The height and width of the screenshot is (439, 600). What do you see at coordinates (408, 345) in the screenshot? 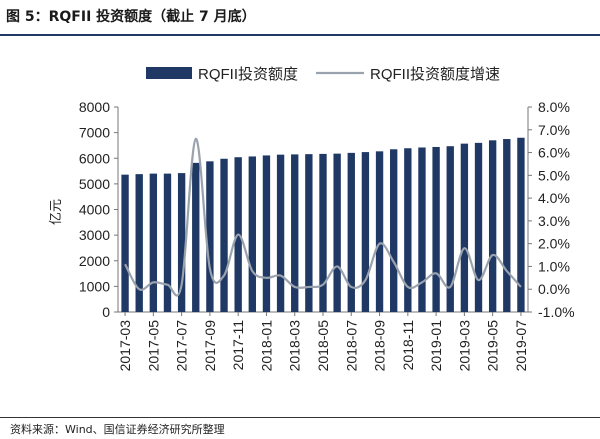
I see `x-tick-label: 2018-11` at bounding box center [408, 345].